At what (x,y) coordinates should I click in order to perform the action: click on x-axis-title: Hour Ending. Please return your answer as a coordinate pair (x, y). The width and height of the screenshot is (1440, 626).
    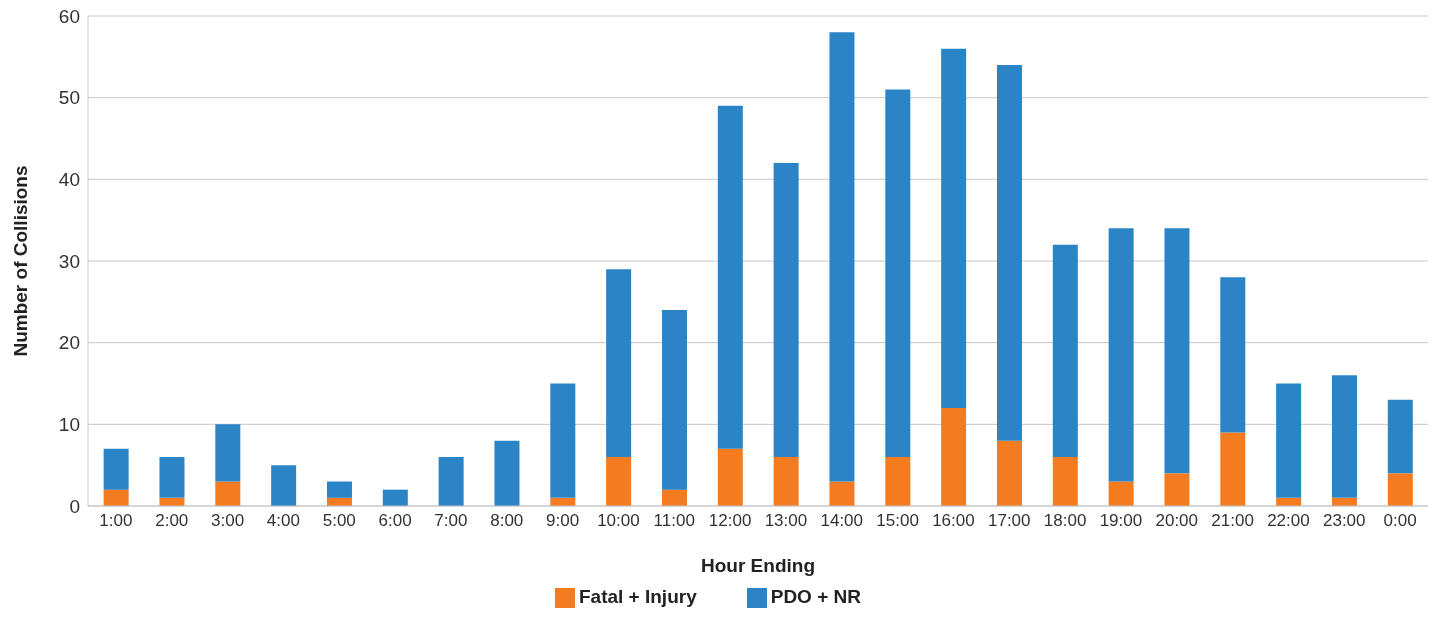
    Looking at the image, I should click on (758, 565).